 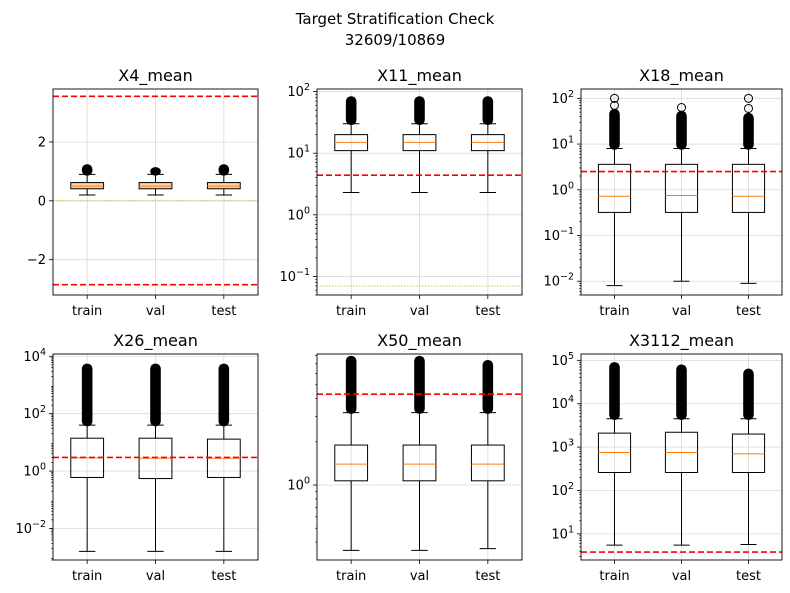 I want to click on subplot-x11-mean: 10⁻¹ 10⁰ 10¹ 10² train val test X11_mean, so click(x=401, y=192).